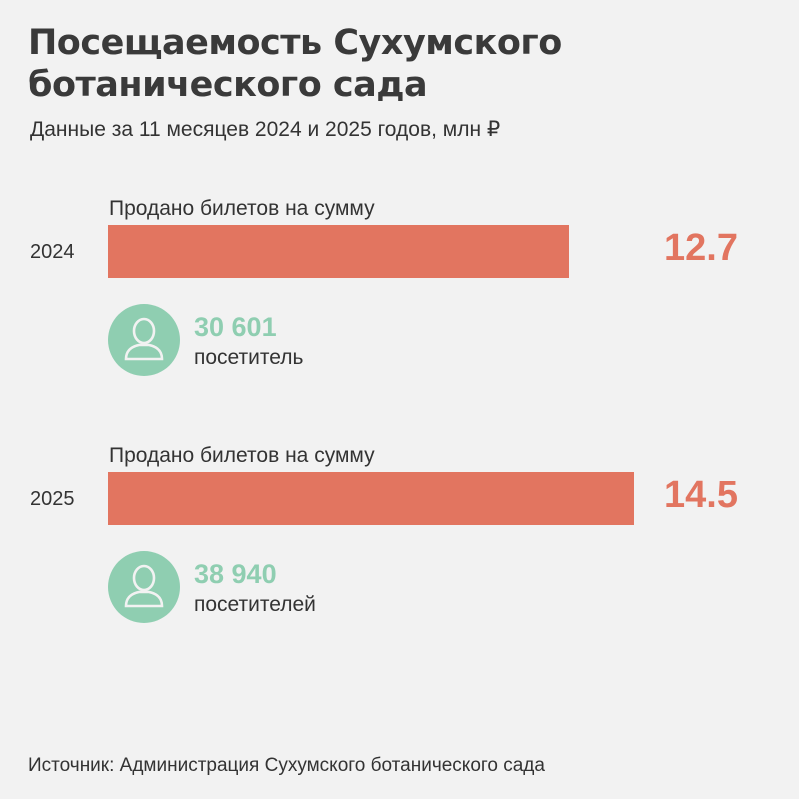 The height and width of the screenshot is (799, 799). Describe the element at coordinates (52, 499) in the screenshot. I see `category-label: 2025` at that location.